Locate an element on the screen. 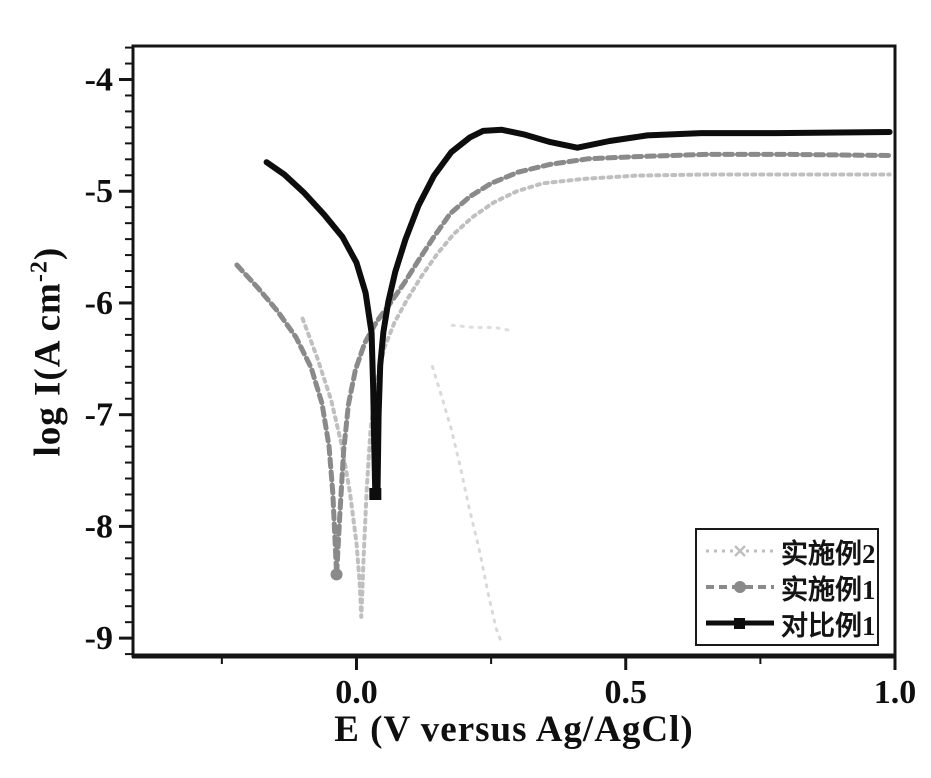  legend-item-comparative-1: 对比例1 is located at coordinates (789, 623).